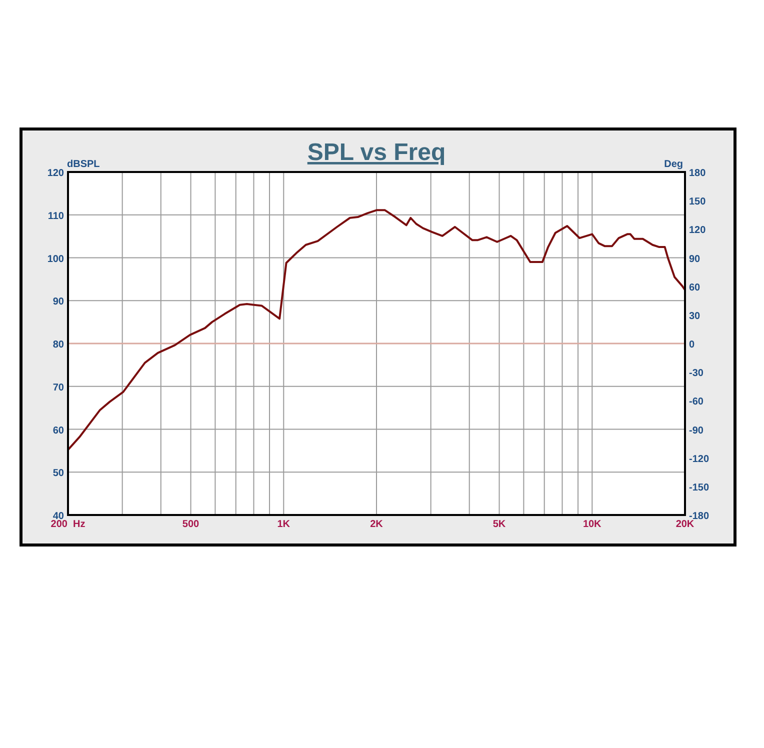 The width and height of the screenshot is (764, 748). I want to click on y-axis-title: dBSPL, so click(83, 164).